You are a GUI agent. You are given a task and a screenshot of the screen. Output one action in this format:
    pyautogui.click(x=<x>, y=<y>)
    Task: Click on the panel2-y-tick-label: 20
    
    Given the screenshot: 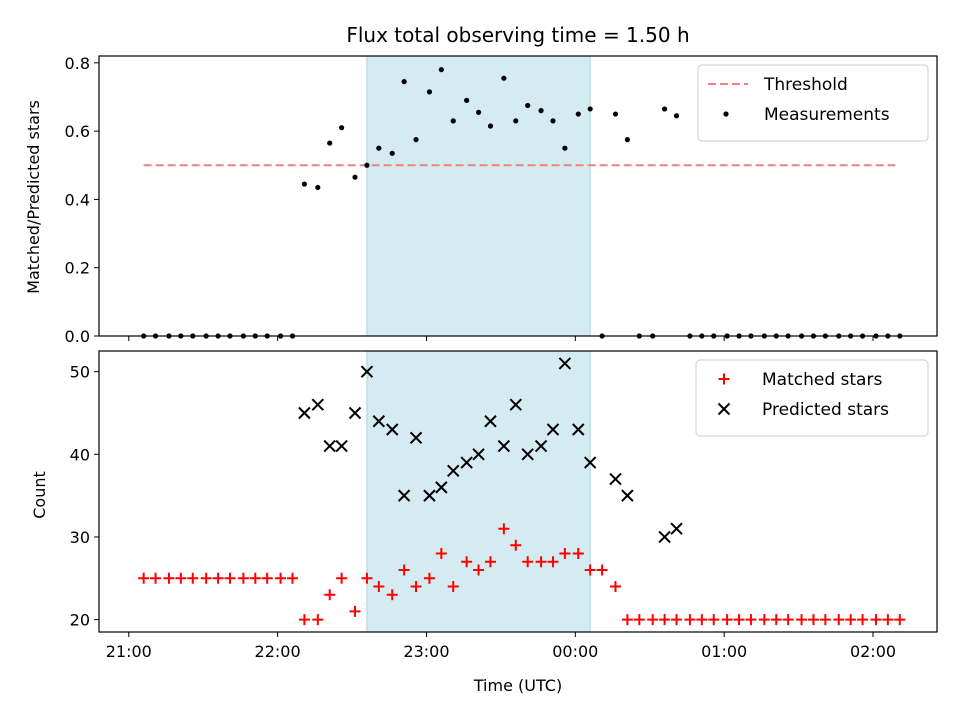 What is the action you would take?
    pyautogui.click(x=80, y=620)
    